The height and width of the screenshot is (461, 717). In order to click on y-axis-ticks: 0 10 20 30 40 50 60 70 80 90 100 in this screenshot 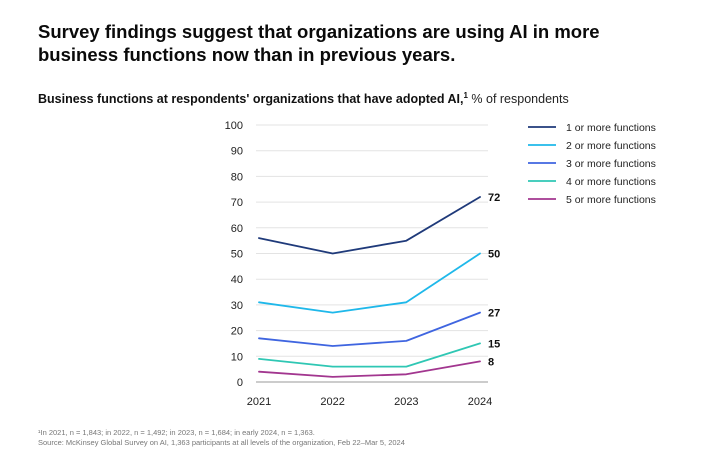, I will do `click(234, 254)`.